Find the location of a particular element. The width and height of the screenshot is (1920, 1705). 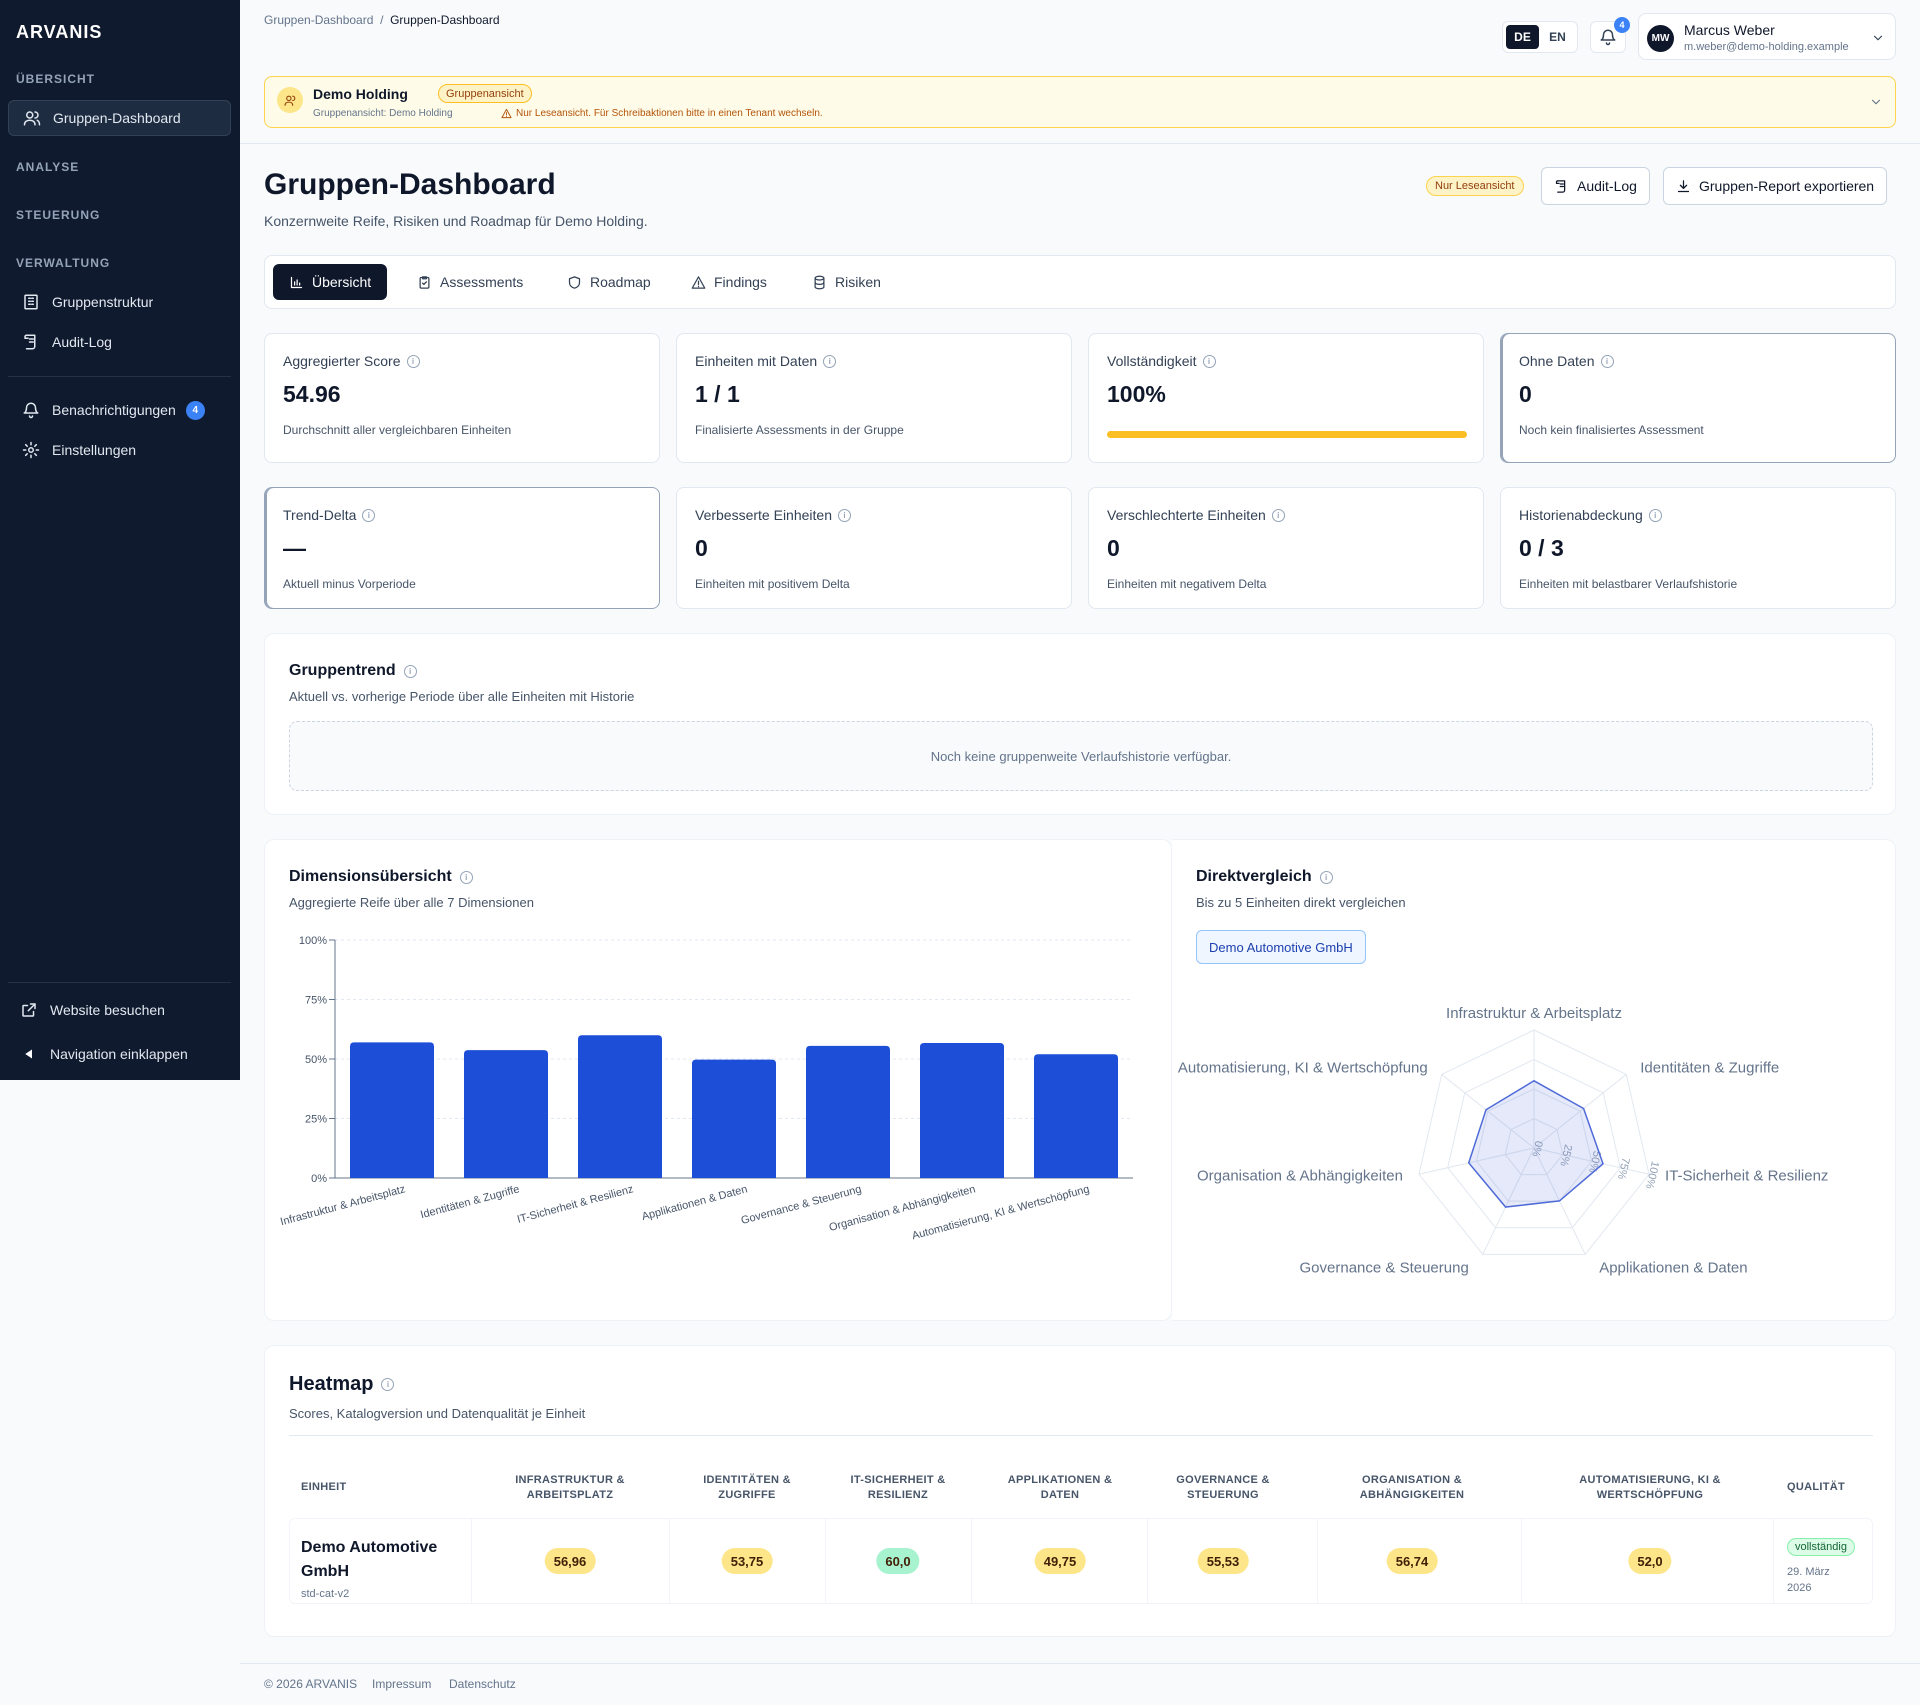

kpi-label: Historienabdeckung is located at coordinates (1581, 515).